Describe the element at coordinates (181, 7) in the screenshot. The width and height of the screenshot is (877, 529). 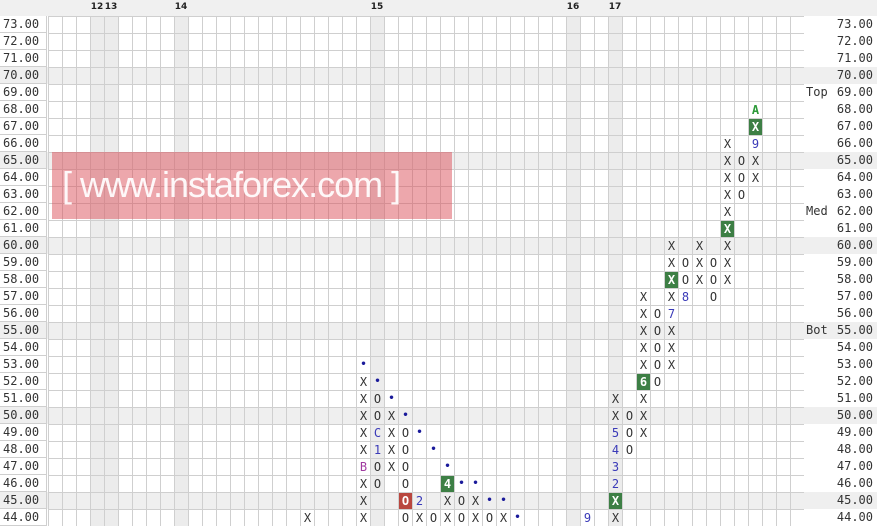
I see `column-marker-label: 14` at that location.